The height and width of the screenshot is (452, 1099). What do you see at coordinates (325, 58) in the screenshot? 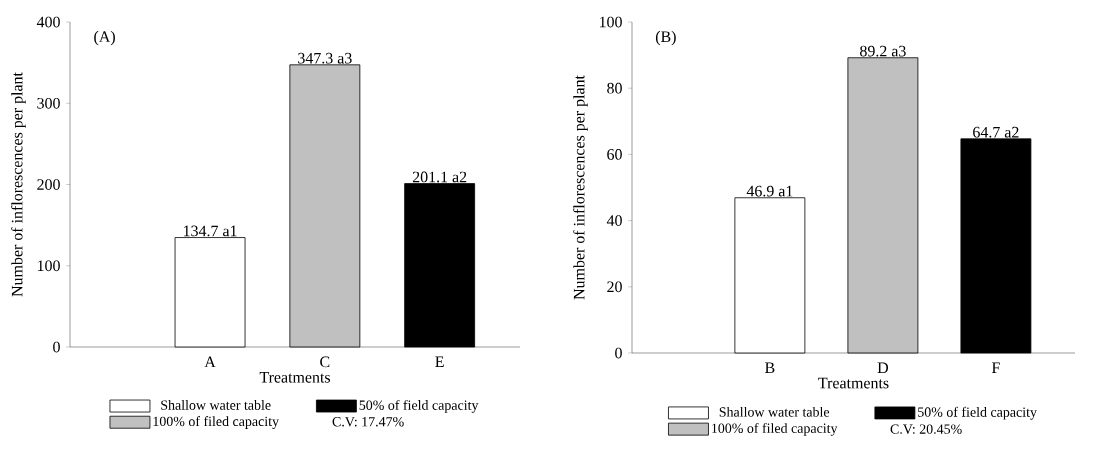
I see `data-label: 347.3 a3` at bounding box center [325, 58].